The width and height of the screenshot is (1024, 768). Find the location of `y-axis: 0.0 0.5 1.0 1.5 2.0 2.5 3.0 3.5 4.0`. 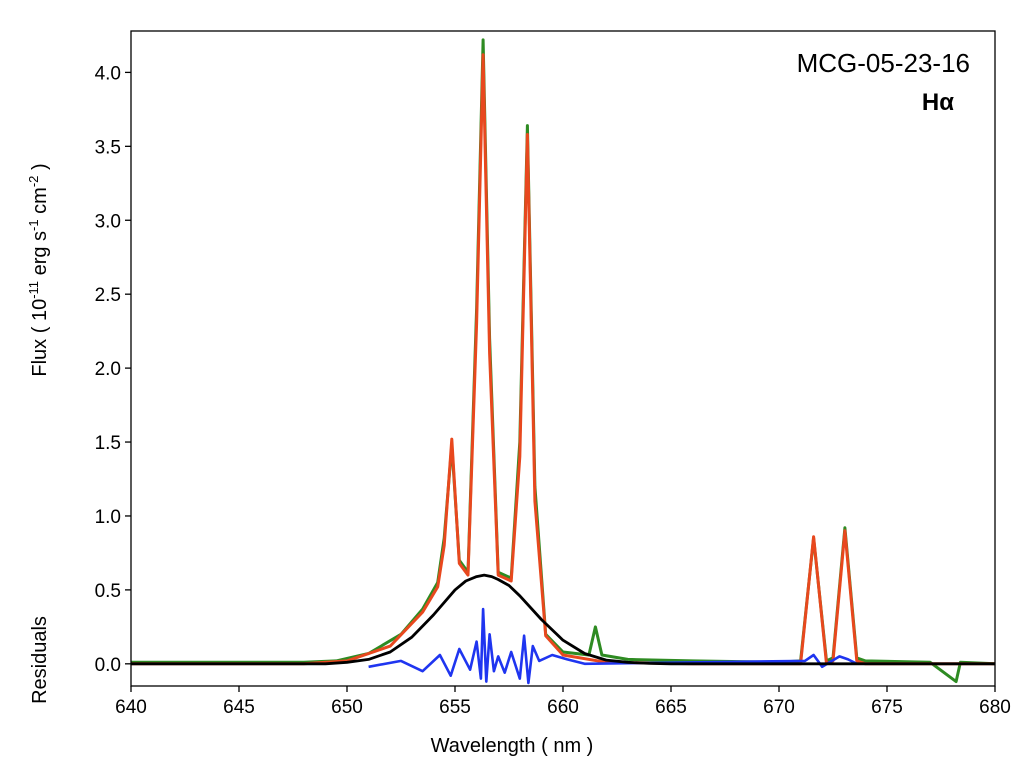

y-axis: 0.0 0.5 1.0 1.5 2.0 2.5 3.0 3.5 4.0 is located at coordinates (113, 369).